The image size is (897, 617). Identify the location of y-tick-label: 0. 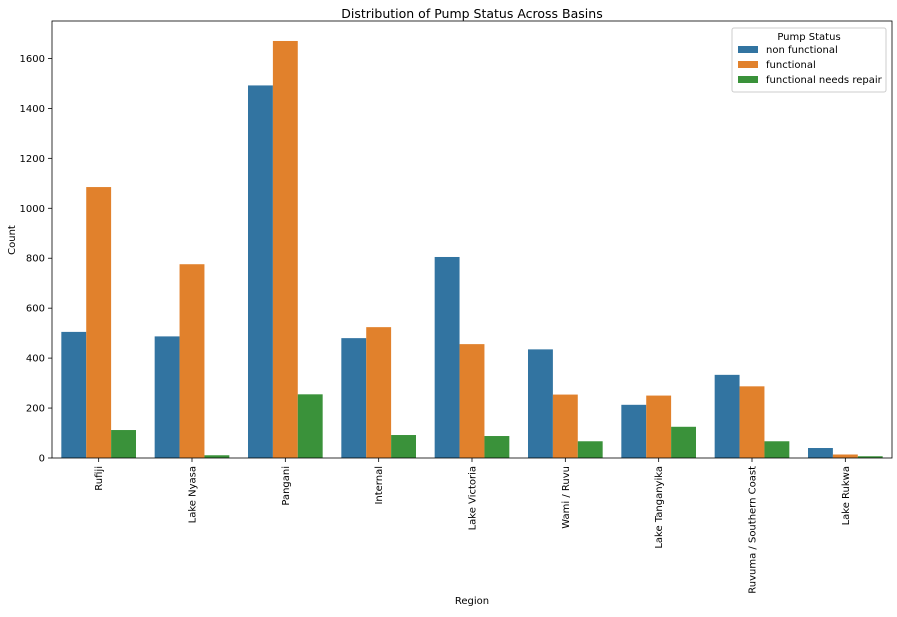
(42, 459).